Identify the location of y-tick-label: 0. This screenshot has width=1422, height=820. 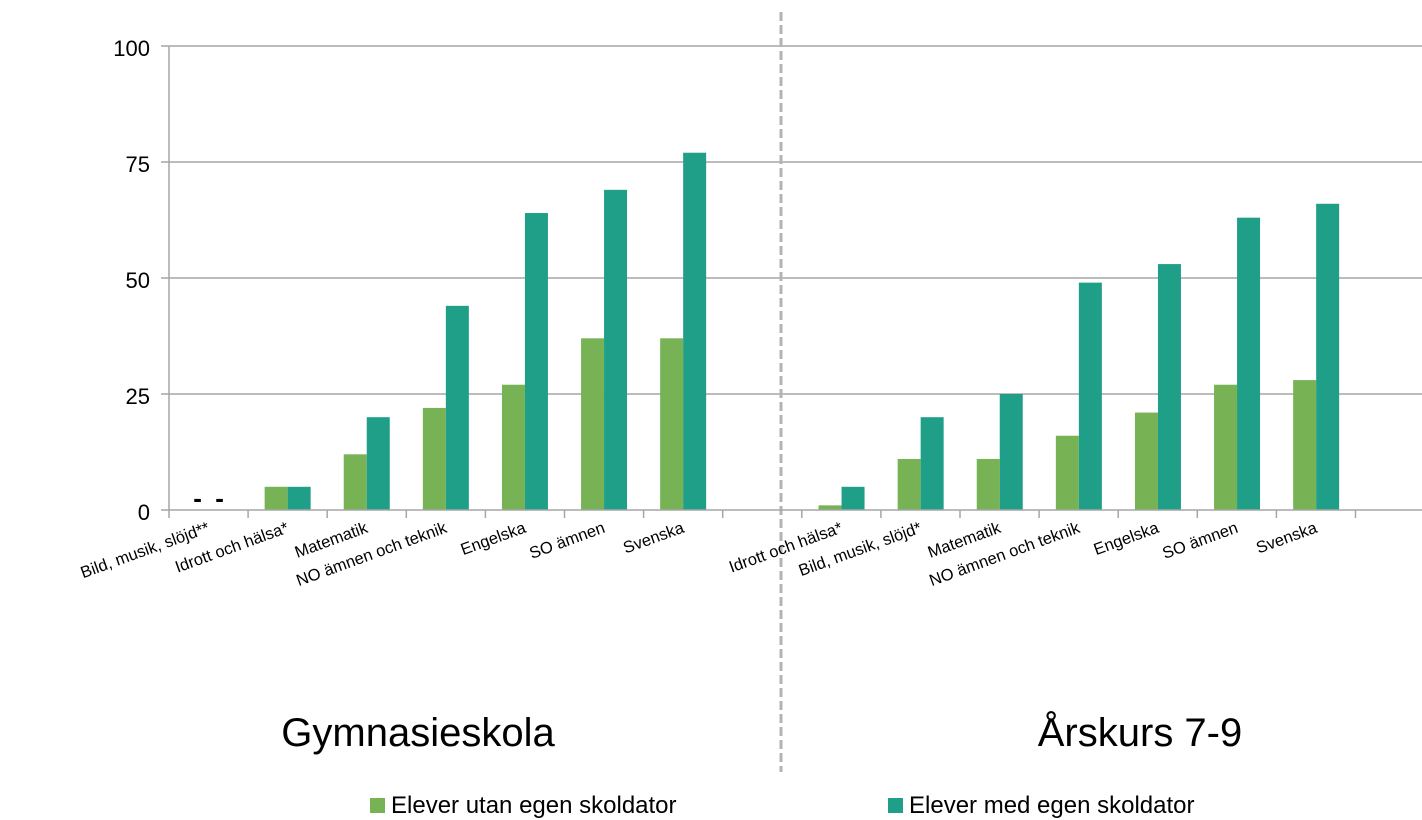
(144, 512).